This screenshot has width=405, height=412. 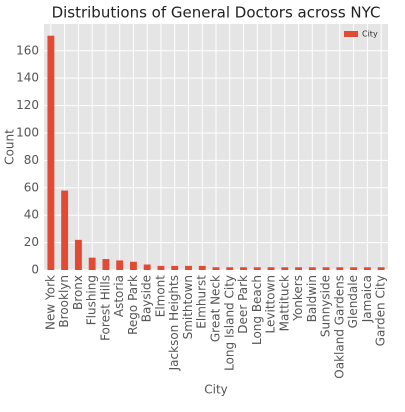 What do you see at coordinates (31, 187) in the screenshot?
I see `y-tick-label: 60` at bounding box center [31, 187].